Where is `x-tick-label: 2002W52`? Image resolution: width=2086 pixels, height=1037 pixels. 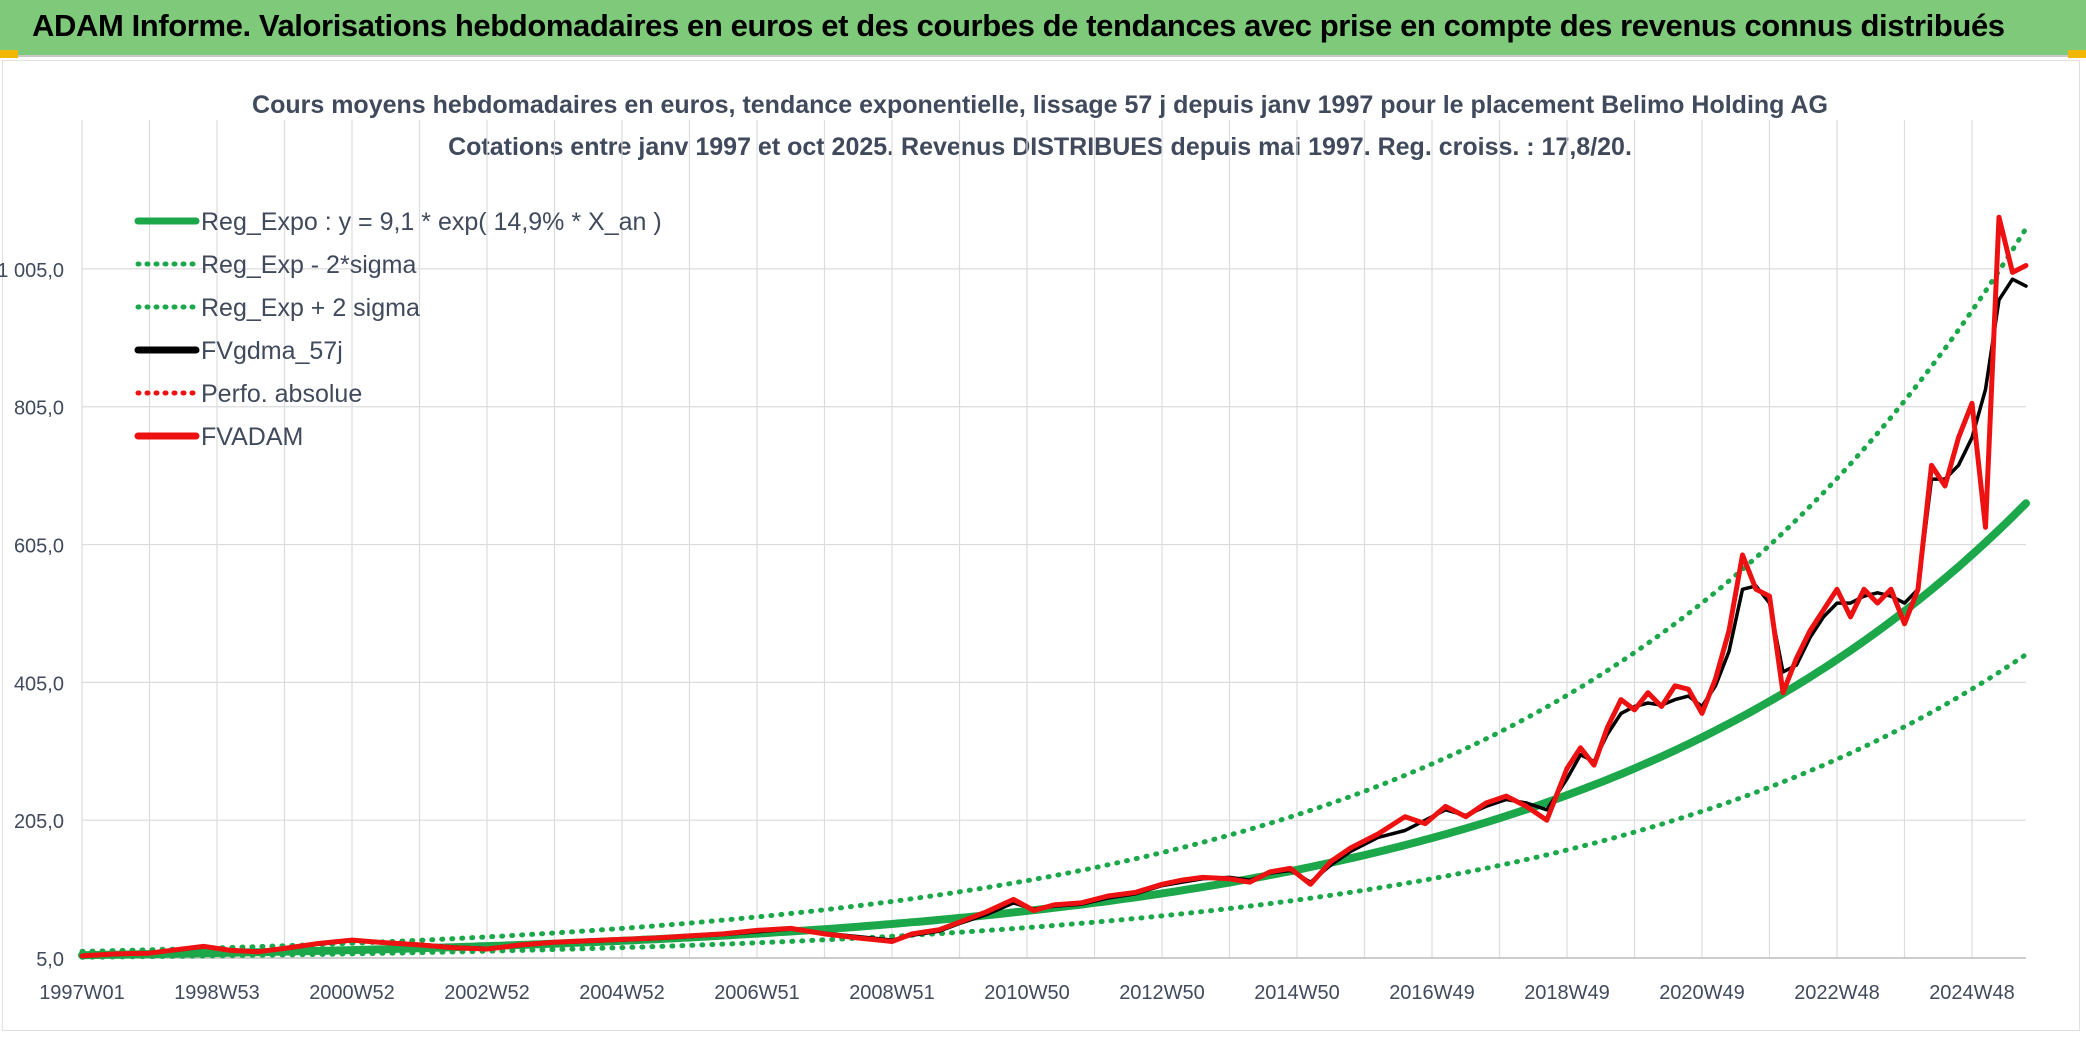 x-tick-label: 2002W52 is located at coordinates (487, 993).